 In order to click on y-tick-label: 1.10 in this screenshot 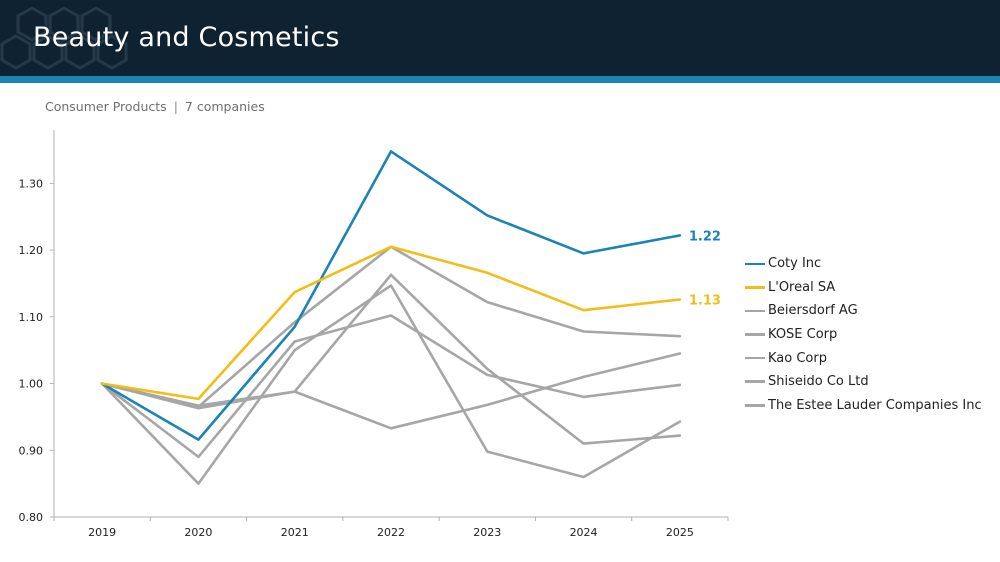, I will do `click(31, 317)`.